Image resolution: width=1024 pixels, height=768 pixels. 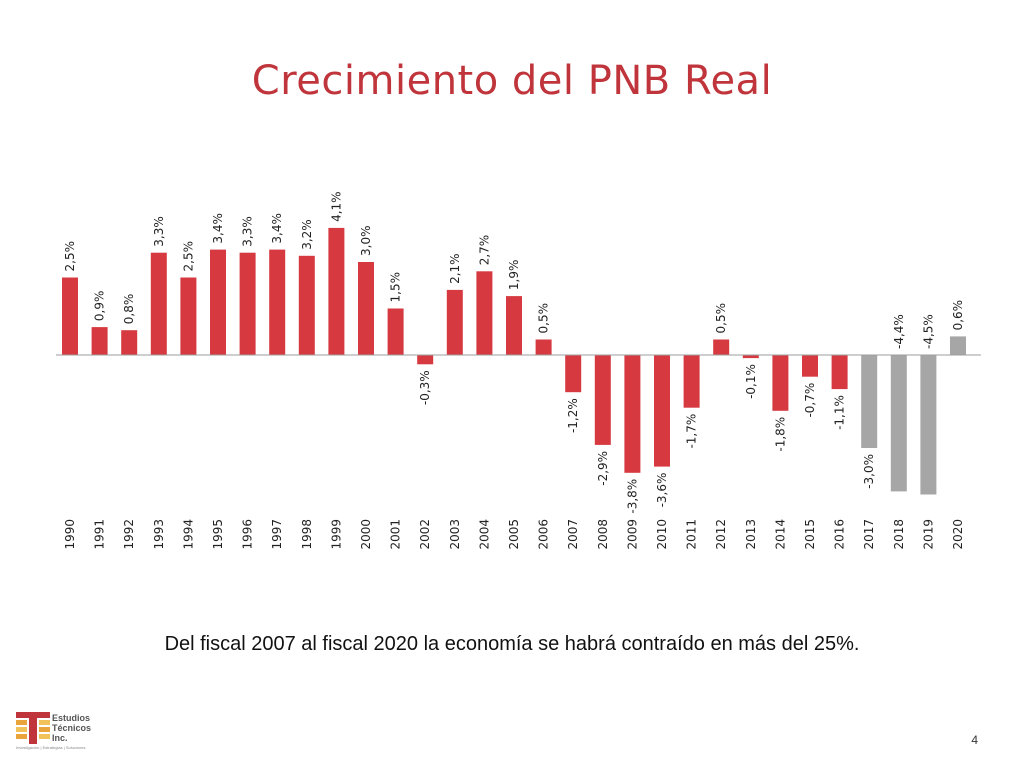 What do you see at coordinates (336, 206) in the screenshot?
I see `value-label-1999: 4,1%` at bounding box center [336, 206].